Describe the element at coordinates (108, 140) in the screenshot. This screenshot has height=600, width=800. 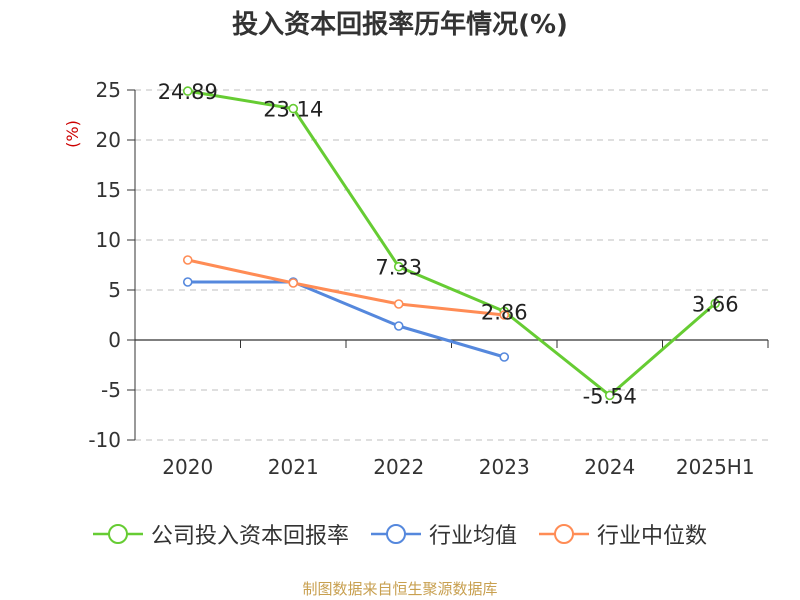
I see `y-tick-label: 20` at that location.